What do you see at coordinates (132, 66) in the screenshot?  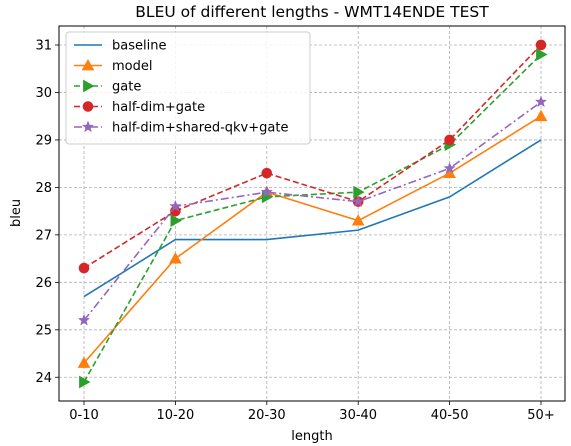 I see `legend-label: model` at bounding box center [132, 66].